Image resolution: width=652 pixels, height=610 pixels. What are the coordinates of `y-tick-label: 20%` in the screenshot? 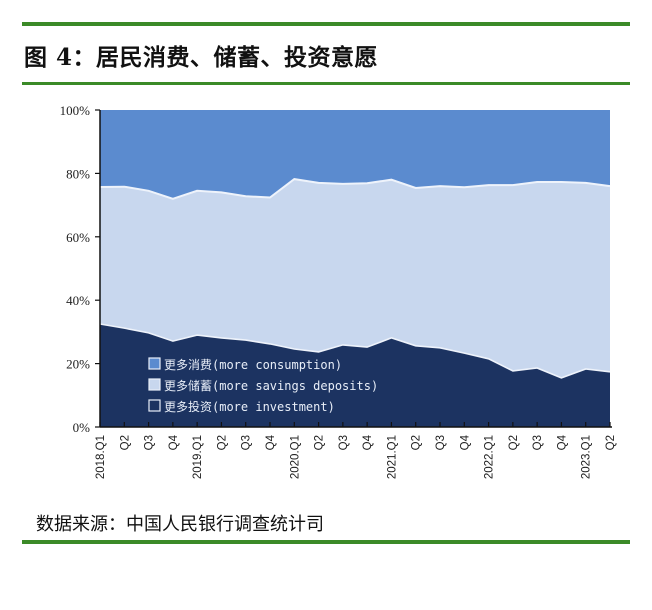 It's located at (78, 364).